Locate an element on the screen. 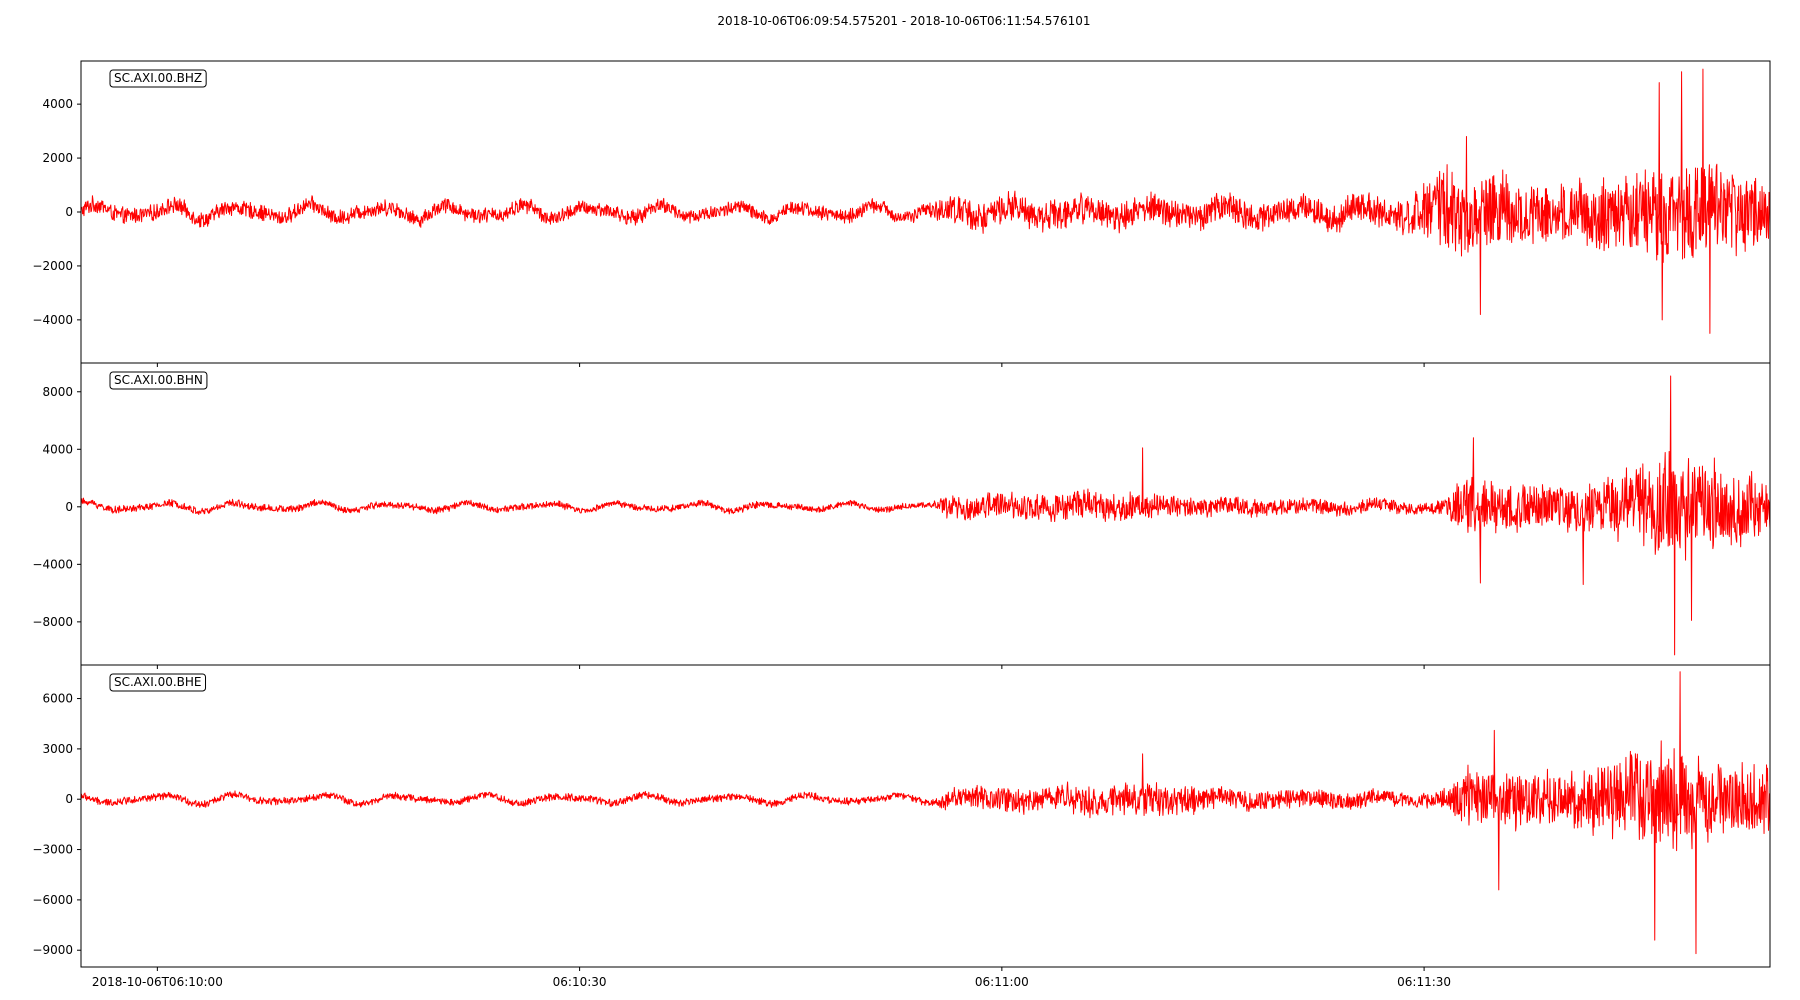  channel-label: SC.AXI.00.BHE is located at coordinates (158, 682).